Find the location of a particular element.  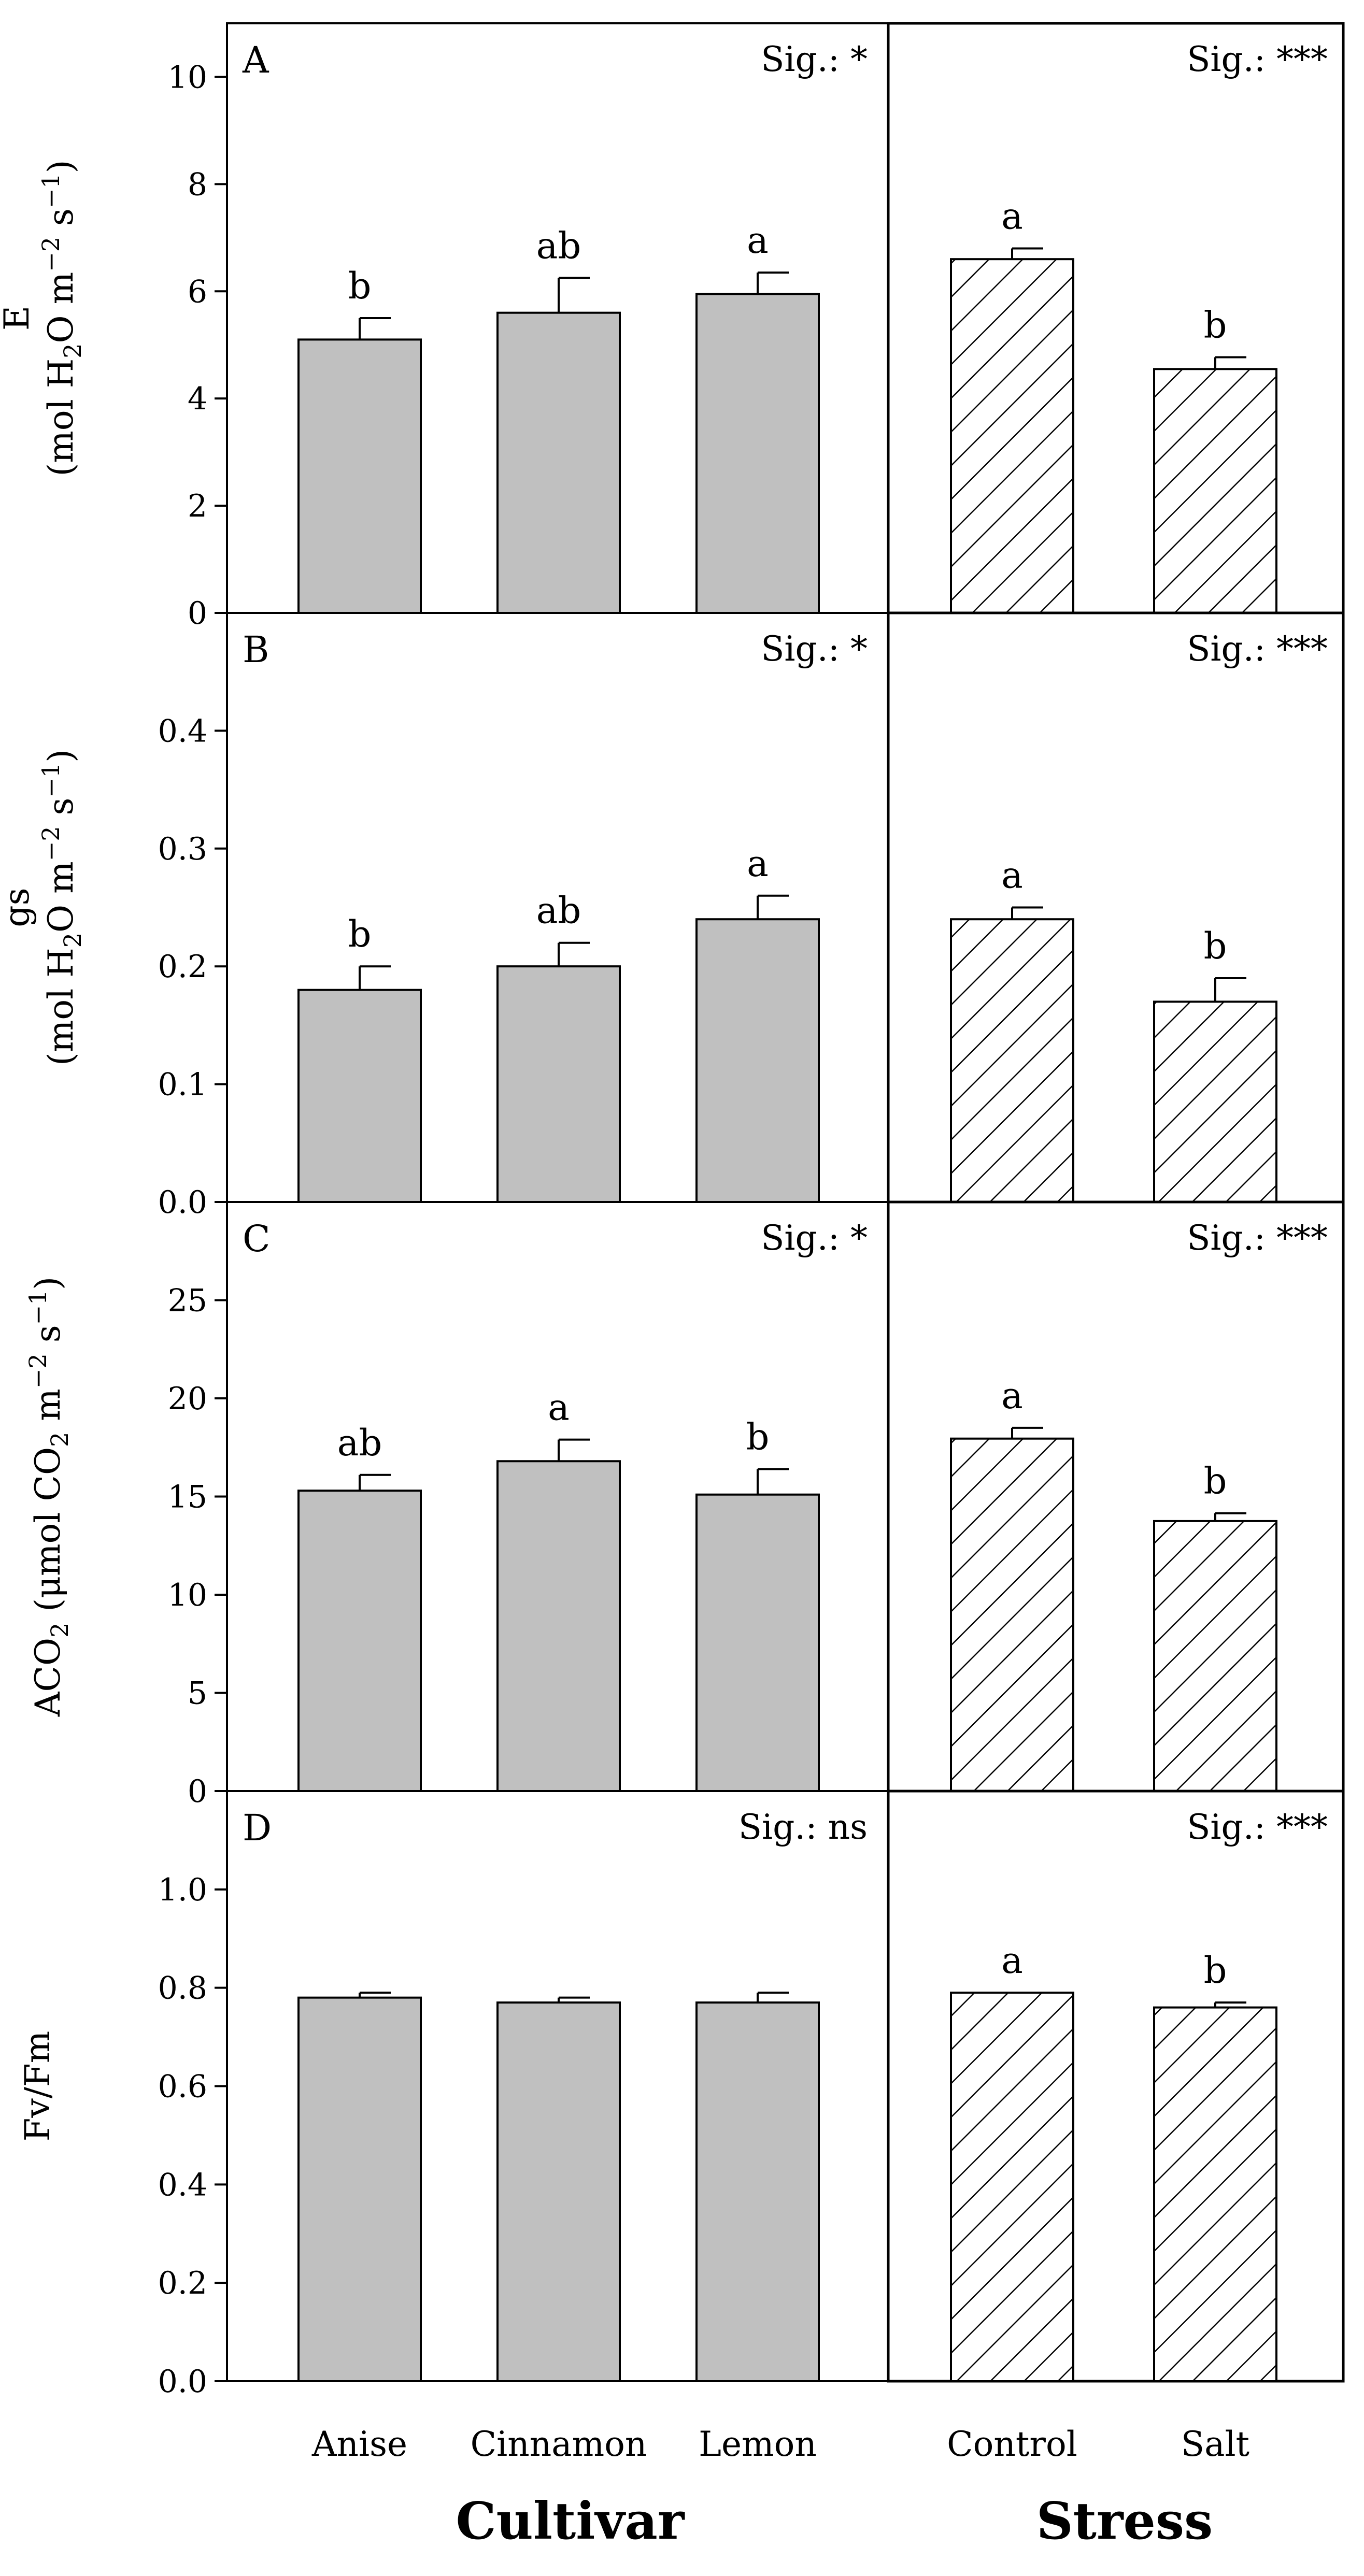

stress-plot-frame is located at coordinates (1116, 2086).